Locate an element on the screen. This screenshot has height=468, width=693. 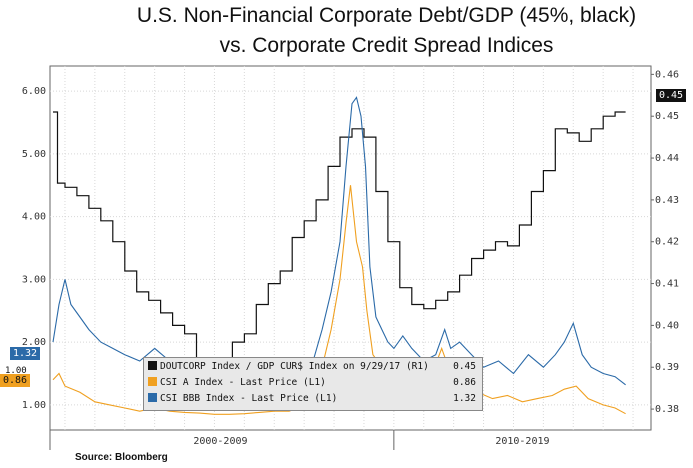
legend-swatch-csi-a is located at coordinates (152, 381).